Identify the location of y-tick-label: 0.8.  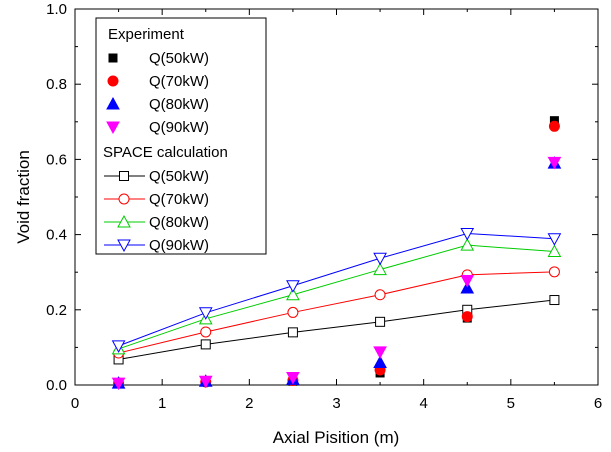
(56, 84).